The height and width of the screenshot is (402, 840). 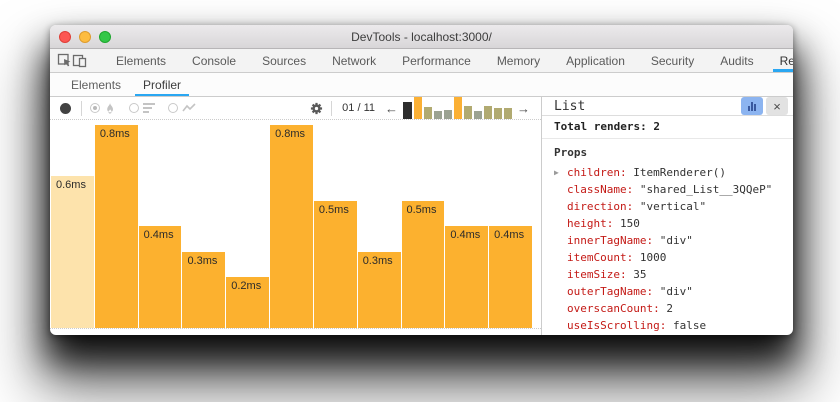 What do you see at coordinates (556, 172) in the screenshot?
I see `expand-triangle-icon: ▶` at bounding box center [556, 172].